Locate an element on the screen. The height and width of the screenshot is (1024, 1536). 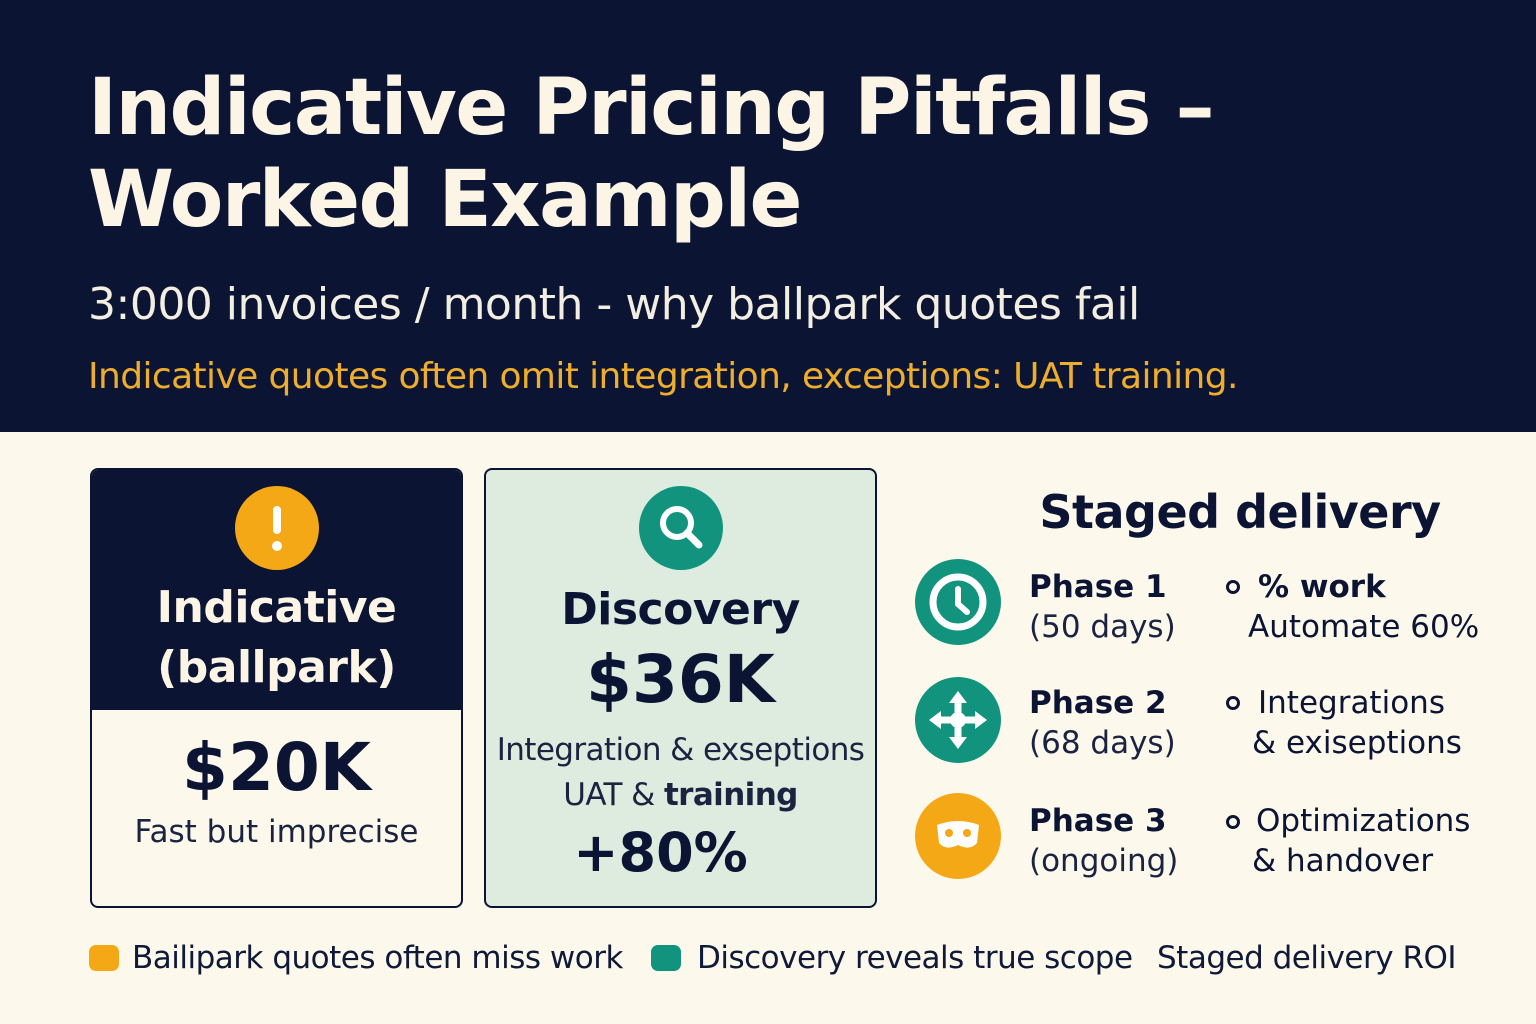
phase-3-bullet-line-2: & handover is located at coordinates (1343, 861).